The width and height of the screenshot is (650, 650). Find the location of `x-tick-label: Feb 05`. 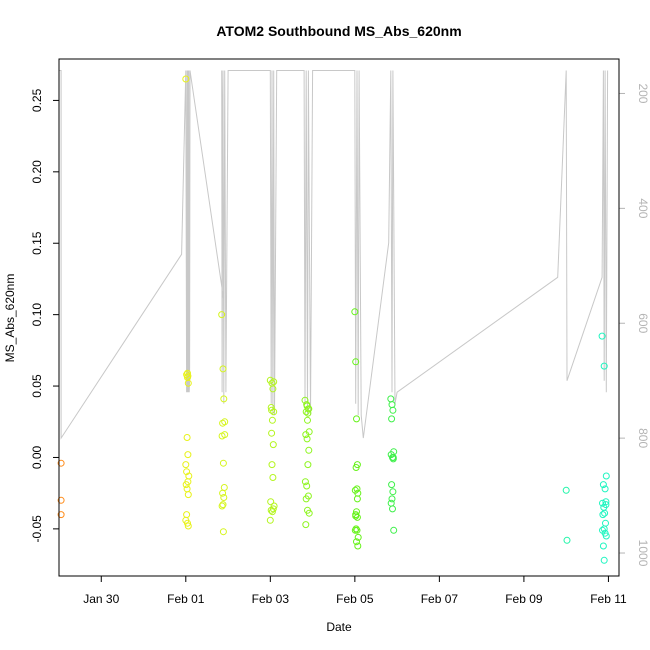

x-tick-label: Feb 05 is located at coordinates (355, 599).